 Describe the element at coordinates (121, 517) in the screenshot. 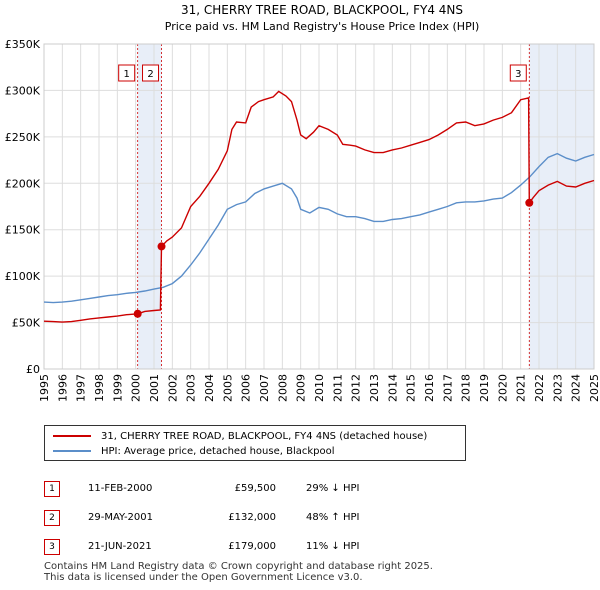

I see `transaction-date: 29-MAY-2001` at that location.